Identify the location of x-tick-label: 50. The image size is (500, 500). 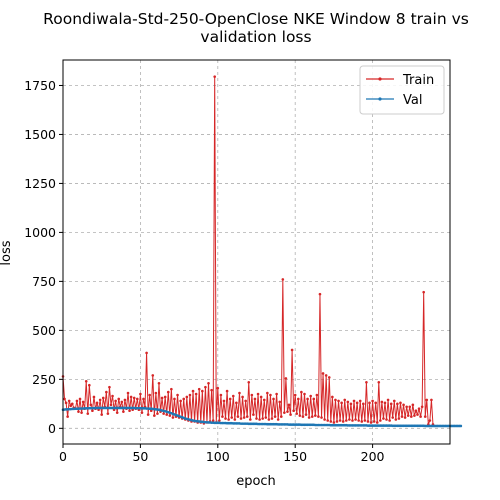
(140, 456).